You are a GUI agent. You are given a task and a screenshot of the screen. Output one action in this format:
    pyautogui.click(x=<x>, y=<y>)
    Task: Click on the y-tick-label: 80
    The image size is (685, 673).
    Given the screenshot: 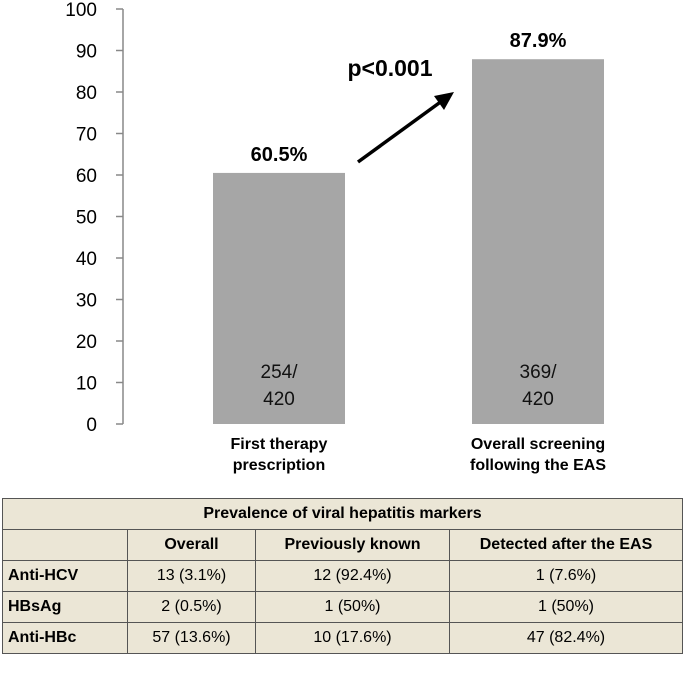 What is the action you would take?
    pyautogui.click(x=86, y=93)
    